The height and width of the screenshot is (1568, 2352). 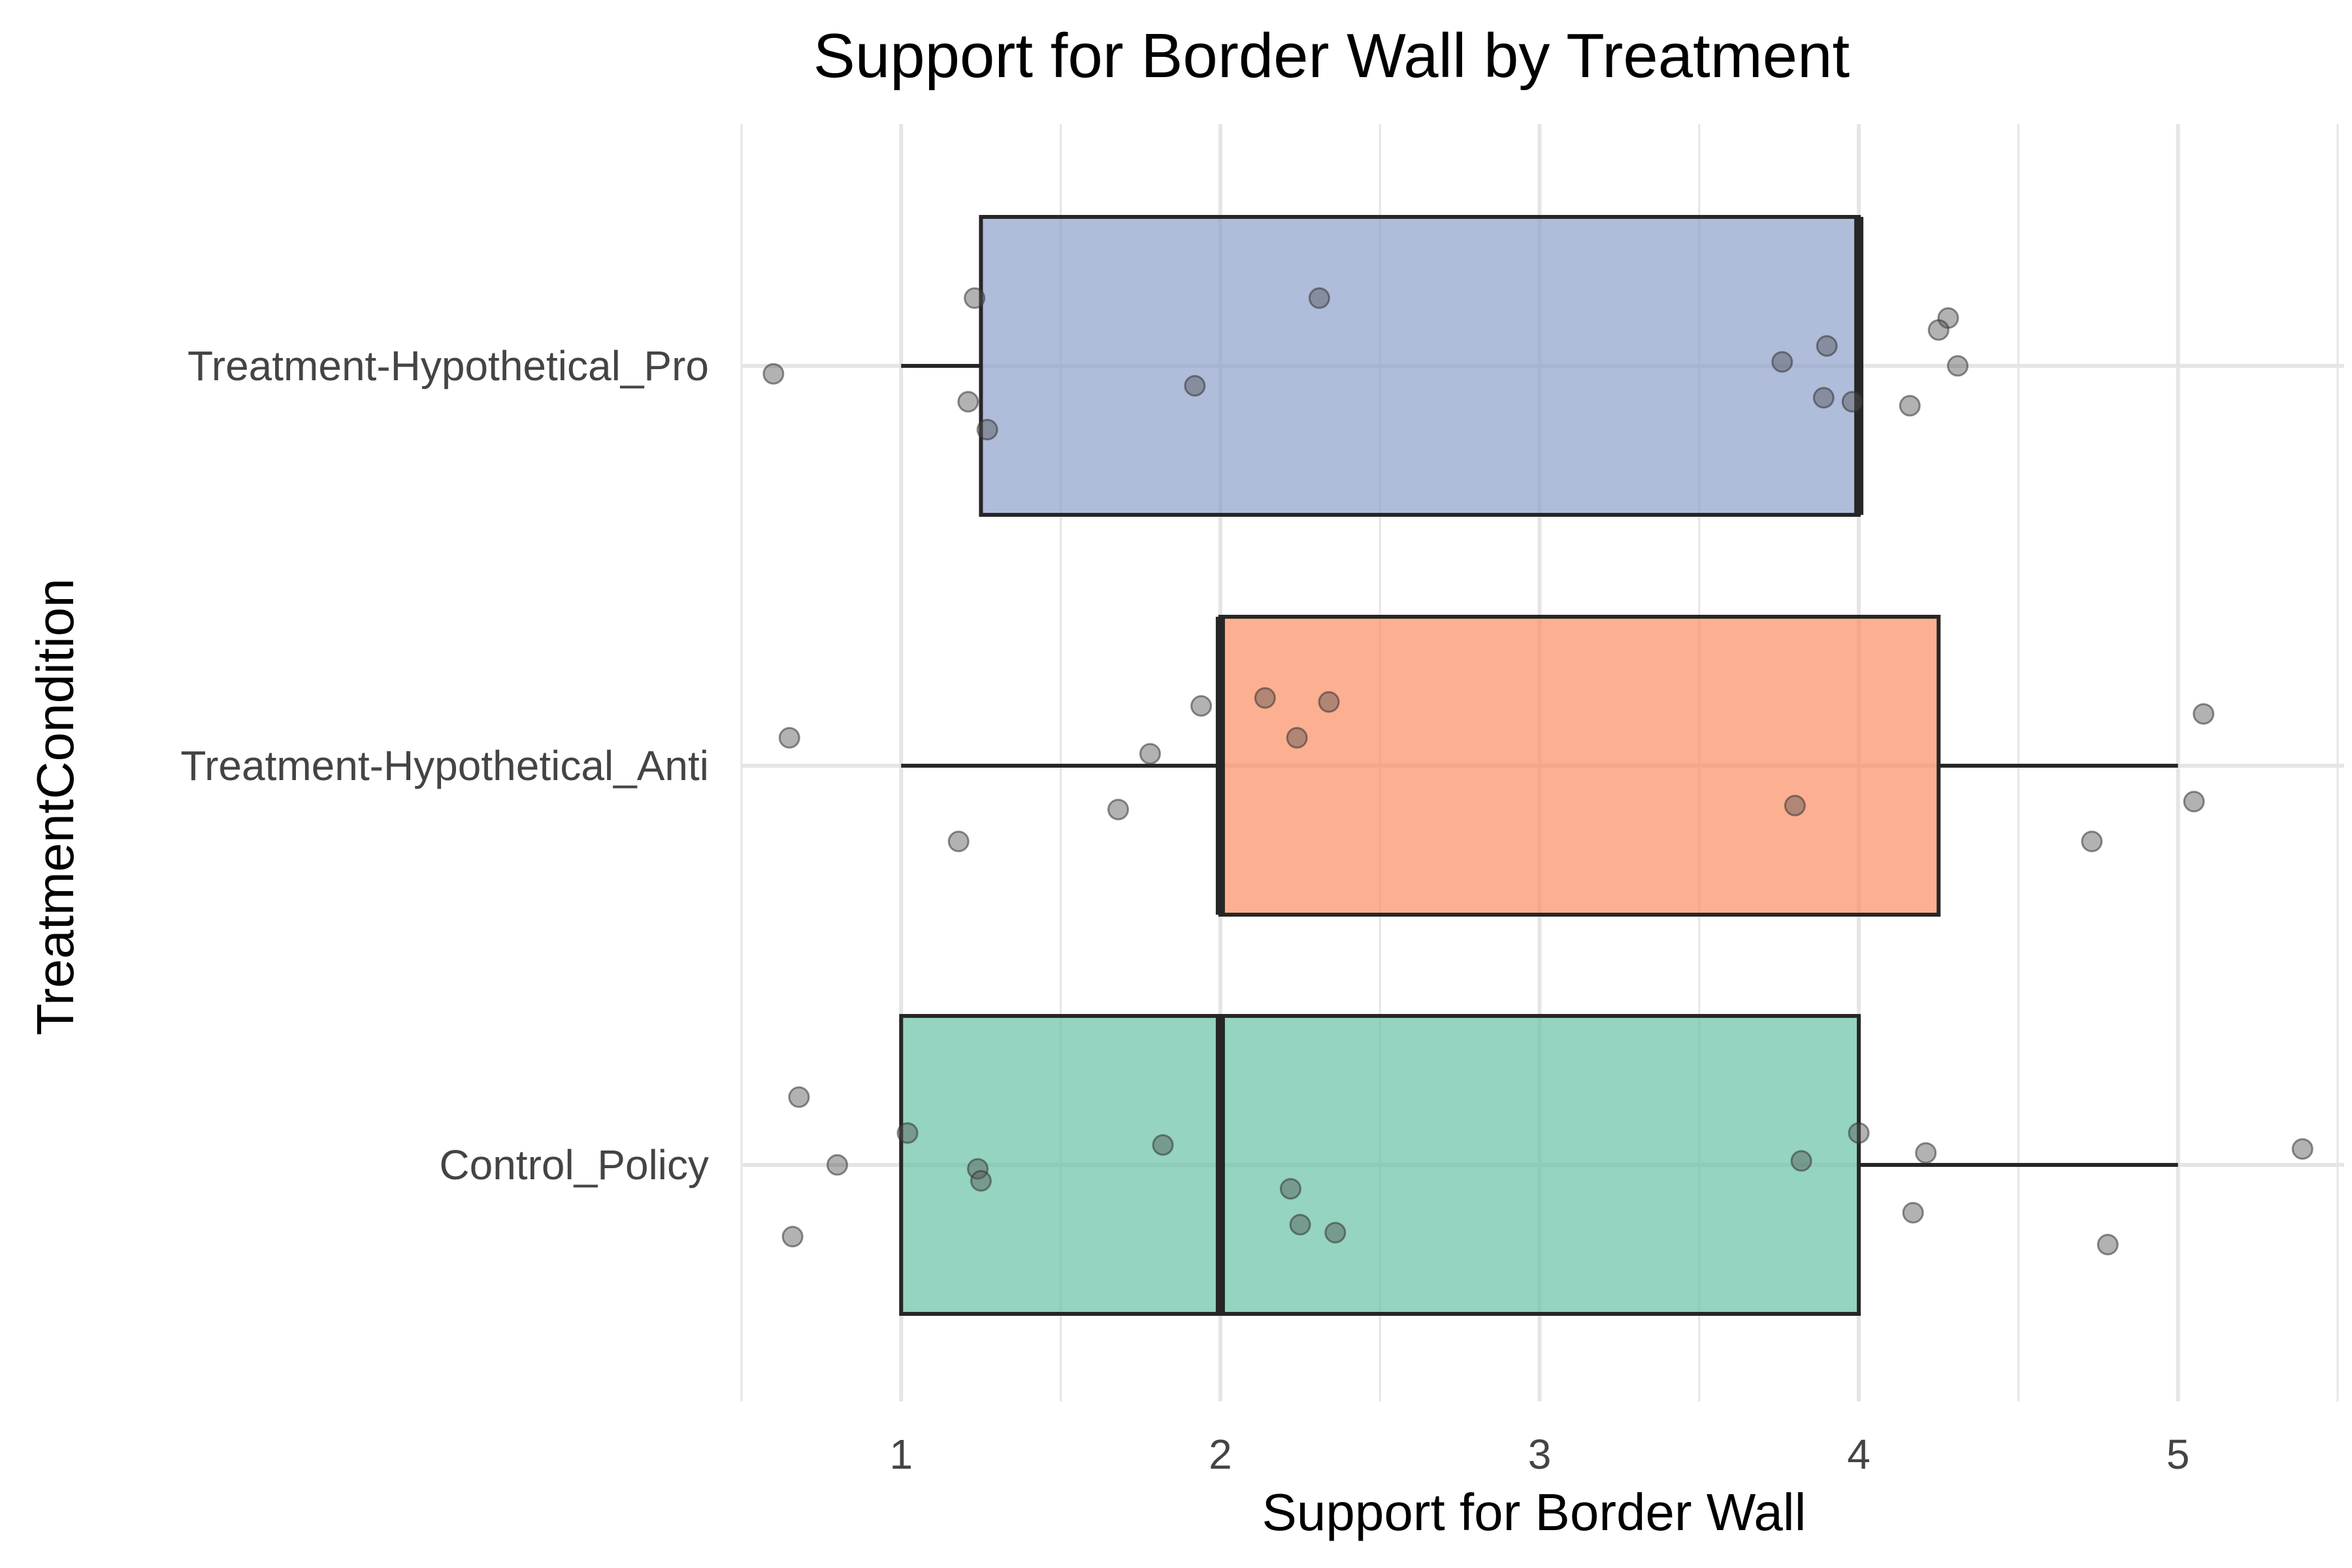 I want to click on y-tick-label: Treatment-Hypothetical_Anti, so click(x=444, y=765).